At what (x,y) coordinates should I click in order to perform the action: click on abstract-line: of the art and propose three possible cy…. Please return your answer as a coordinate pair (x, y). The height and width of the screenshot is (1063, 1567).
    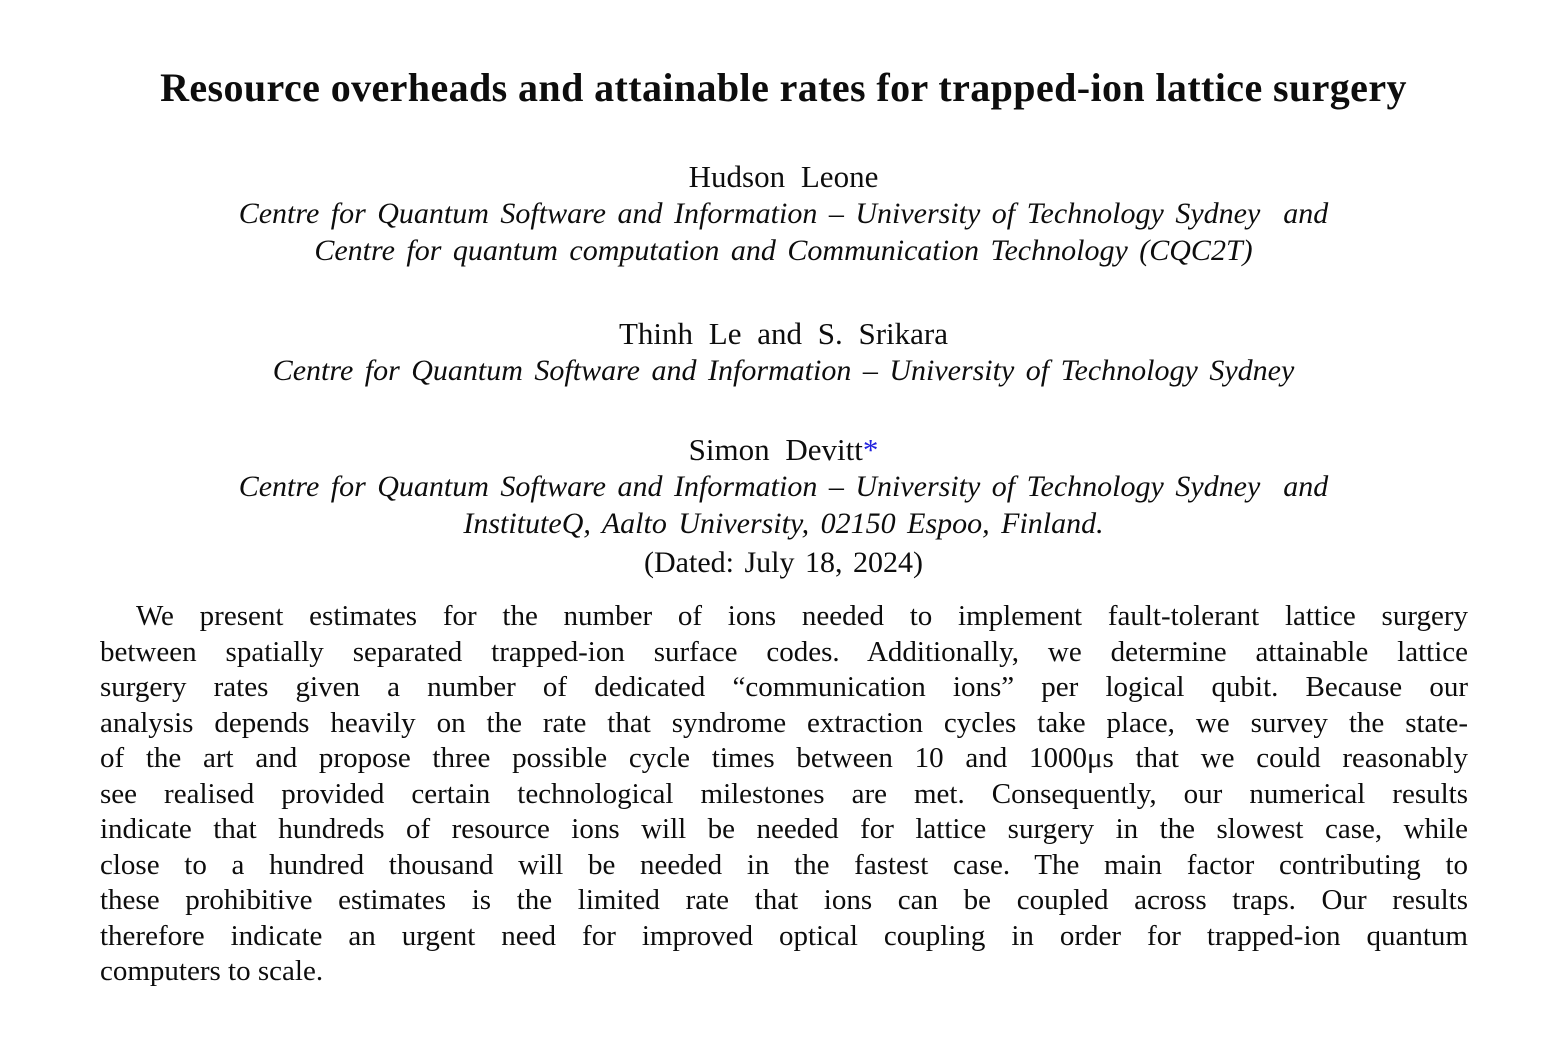
    Looking at the image, I should click on (784, 758).